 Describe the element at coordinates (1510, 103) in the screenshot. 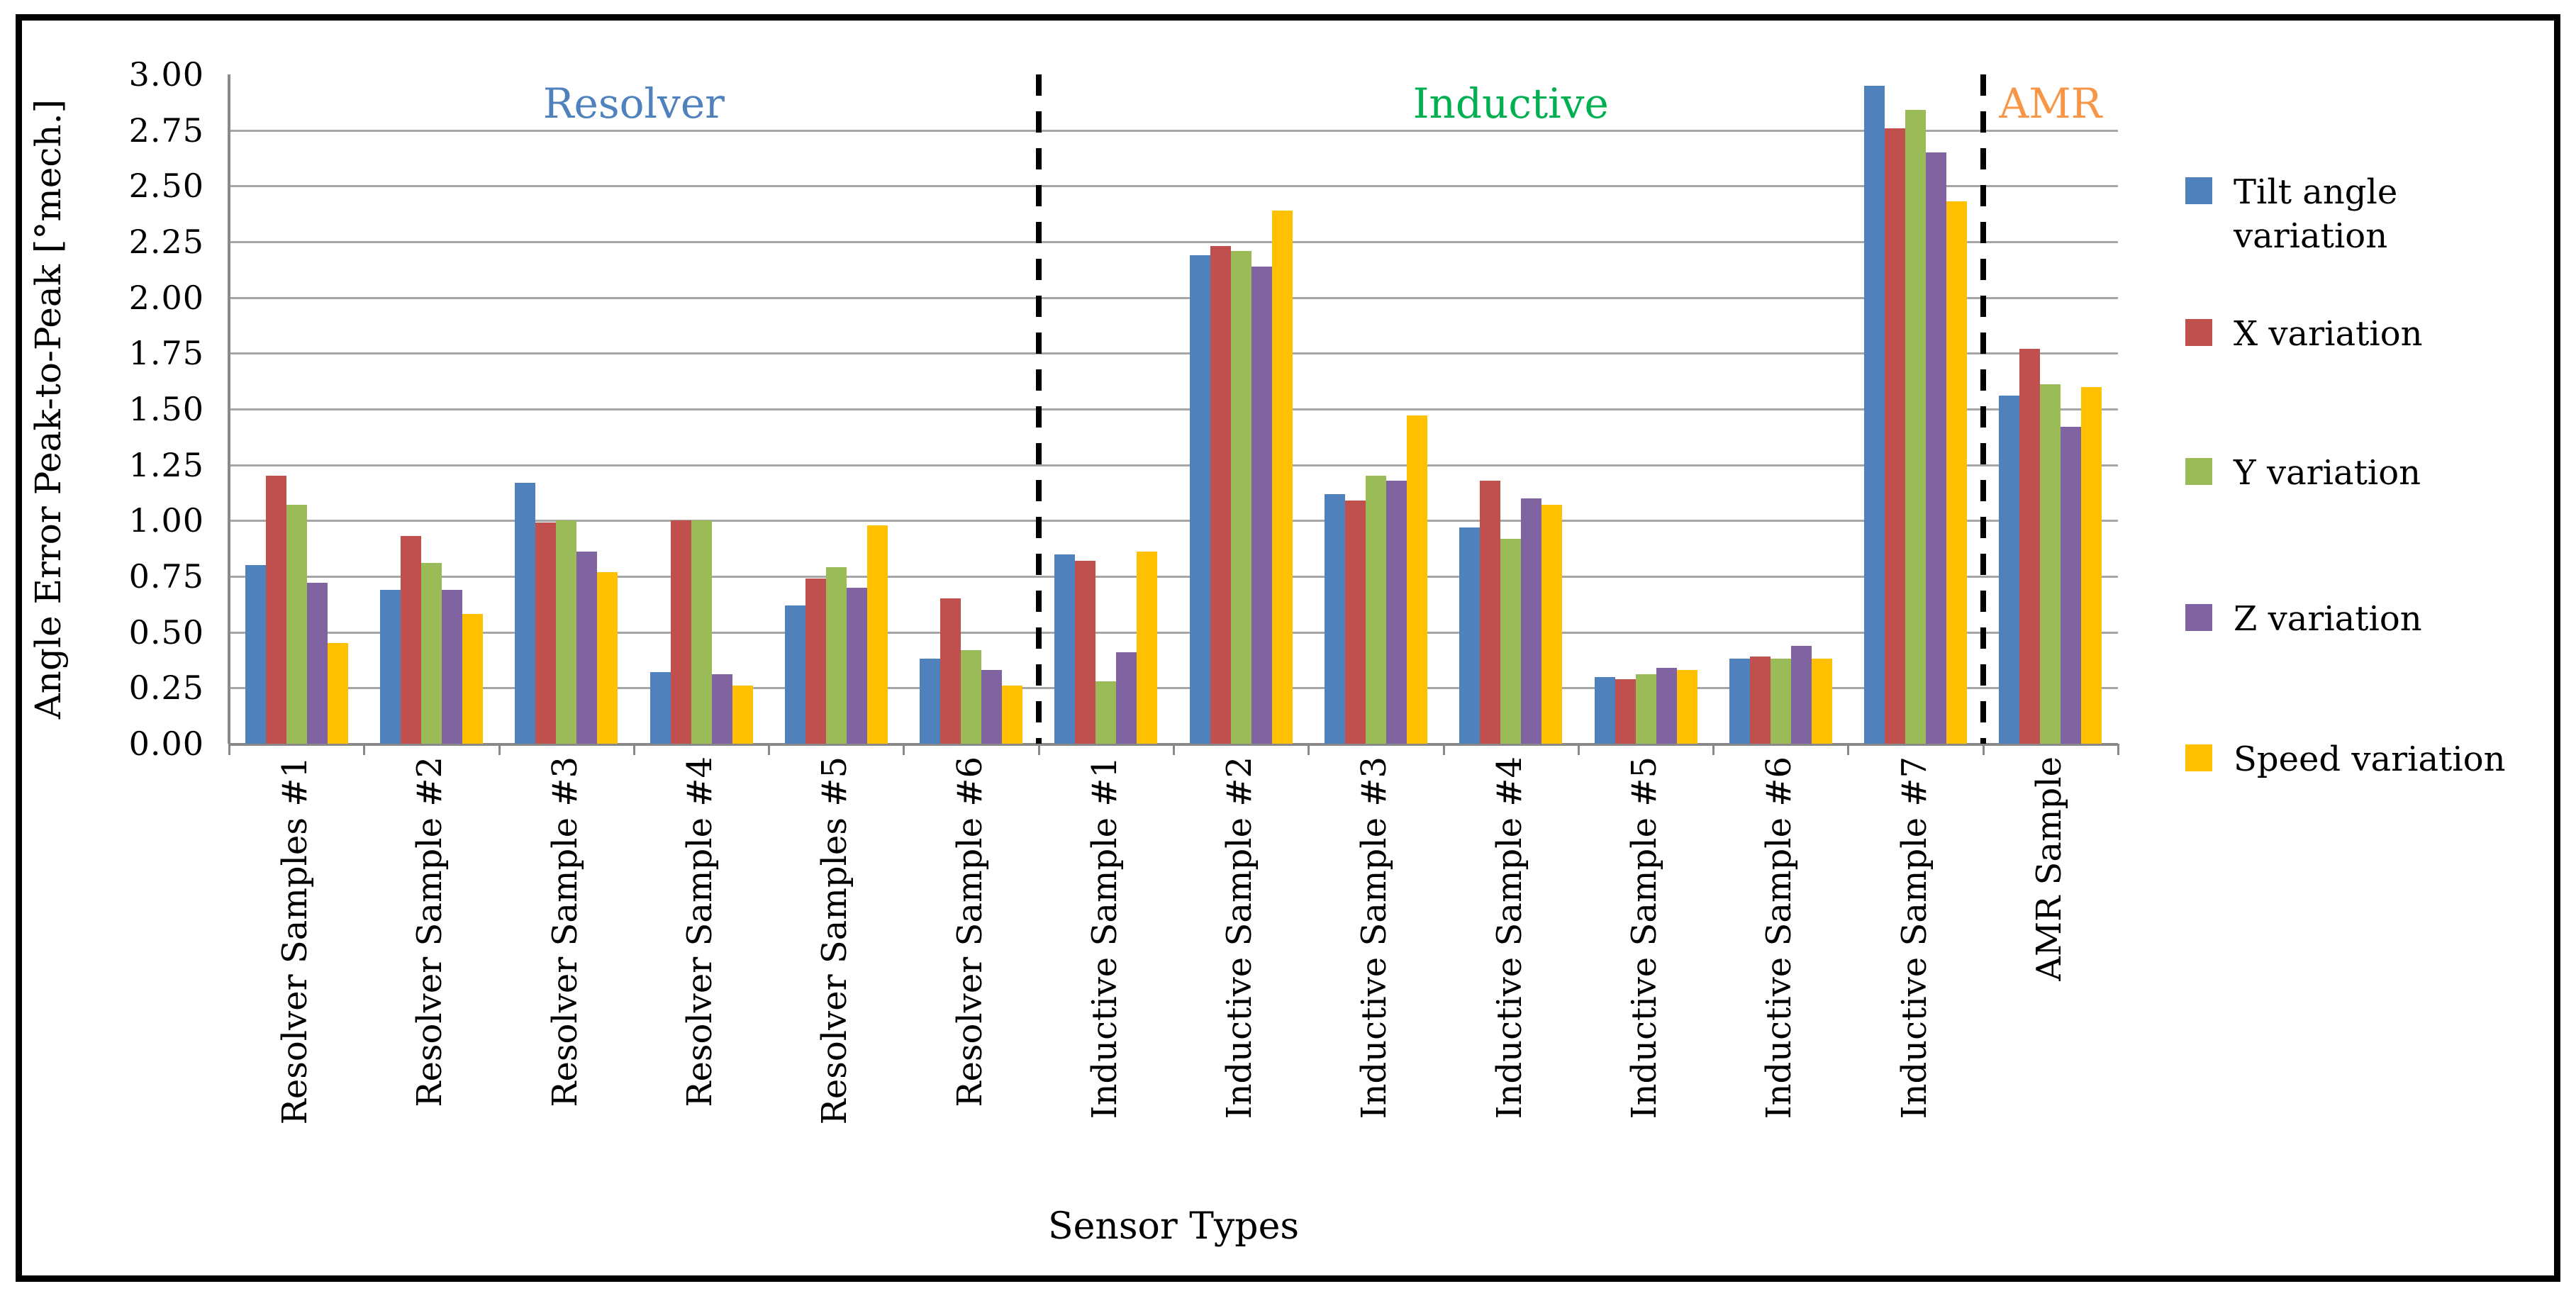

I see `section-label-inductive: Inductive` at that location.